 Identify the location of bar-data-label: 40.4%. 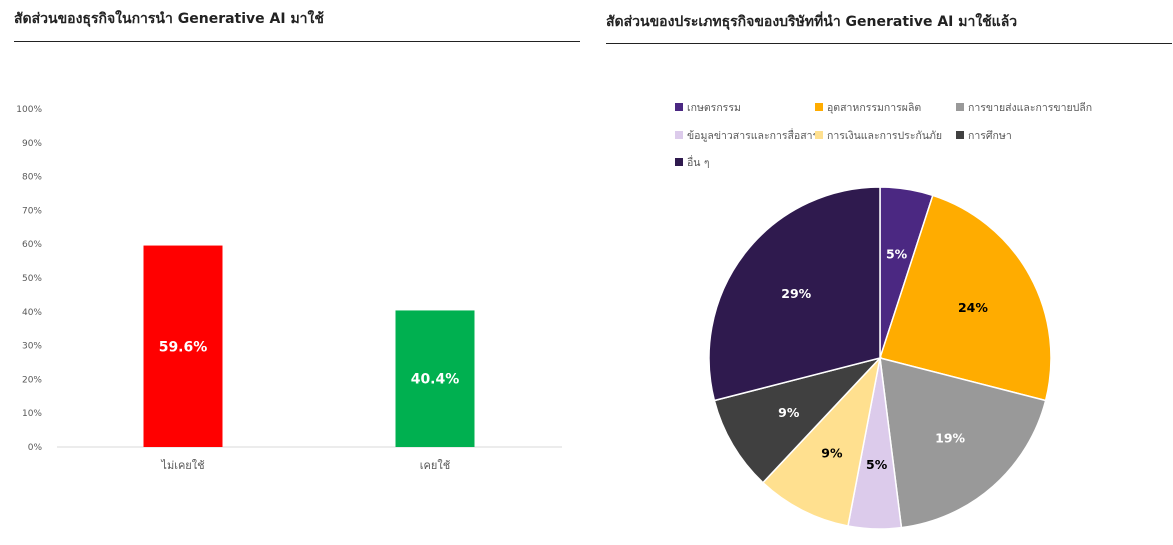
(435, 380).